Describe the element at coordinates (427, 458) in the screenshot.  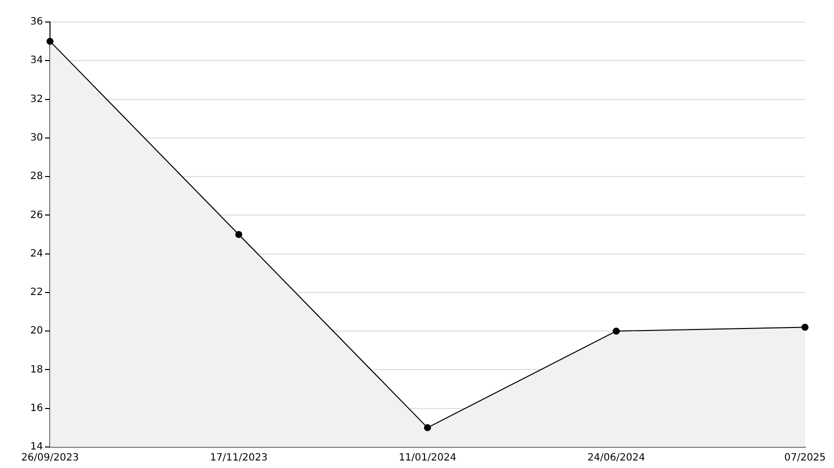
I see `x-tick-label: 11/01/2024` at that location.